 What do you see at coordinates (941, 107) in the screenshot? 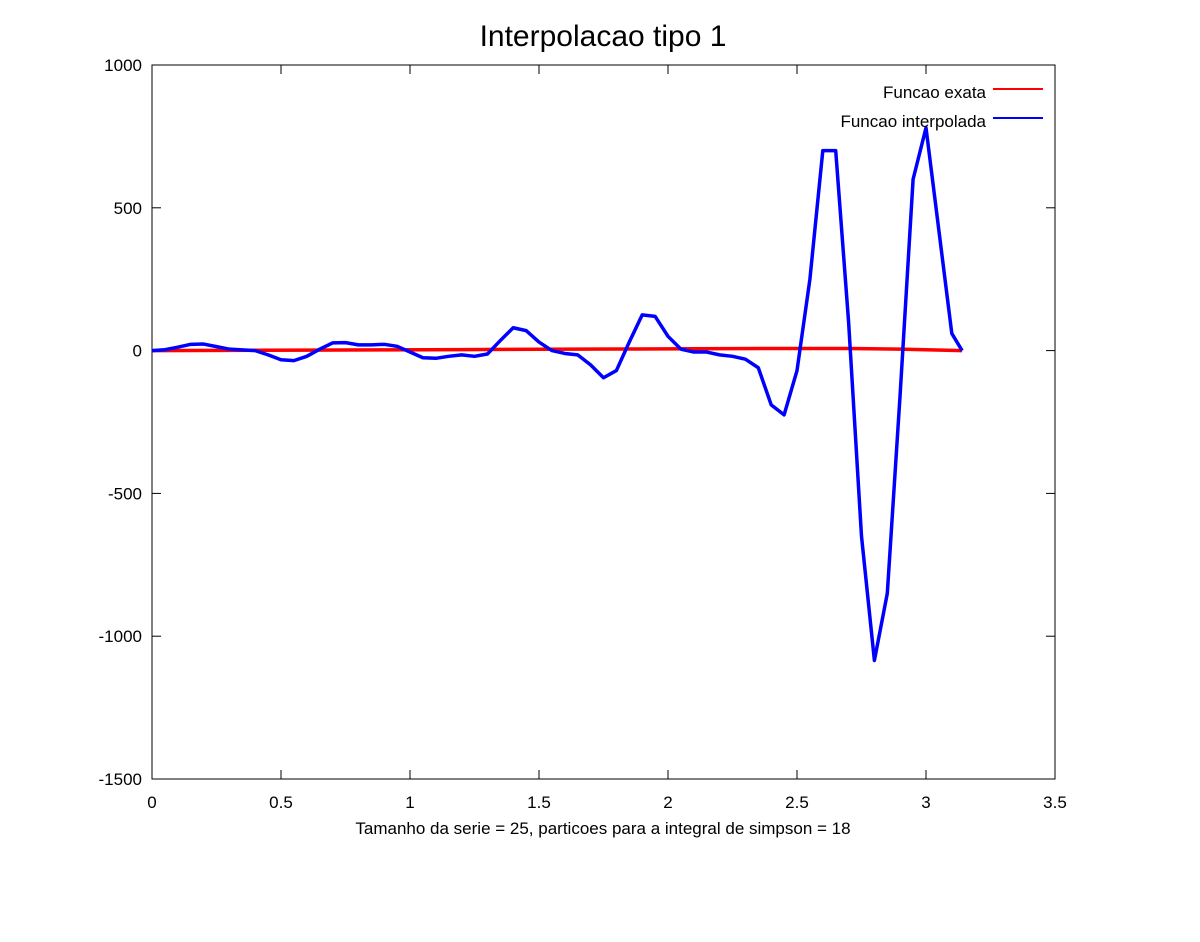
I see `legend: Funcao exata Funcao interpolada` at bounding box center [941, 107].